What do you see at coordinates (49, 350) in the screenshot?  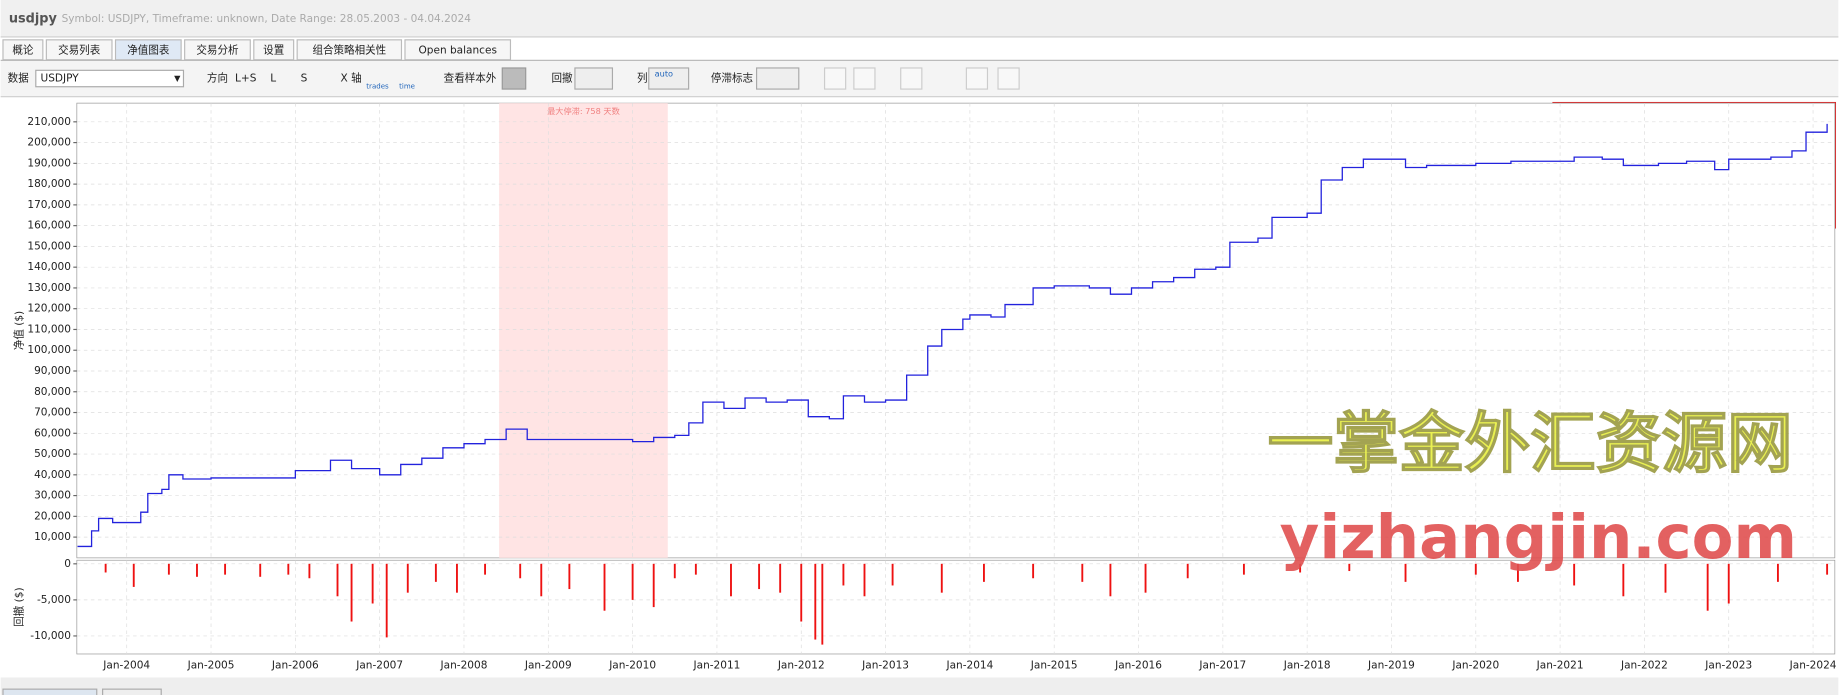 I see `y-tick-label: 100,000` at bounding box center [49, 350].